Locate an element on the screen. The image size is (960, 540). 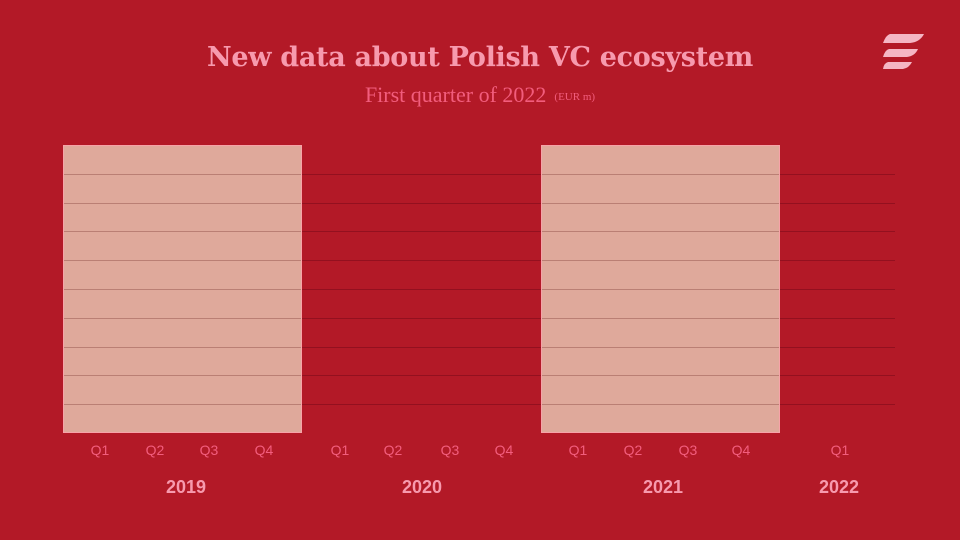
subtitle-text: First quarter of 2022 is located at coordinates (455, 94).